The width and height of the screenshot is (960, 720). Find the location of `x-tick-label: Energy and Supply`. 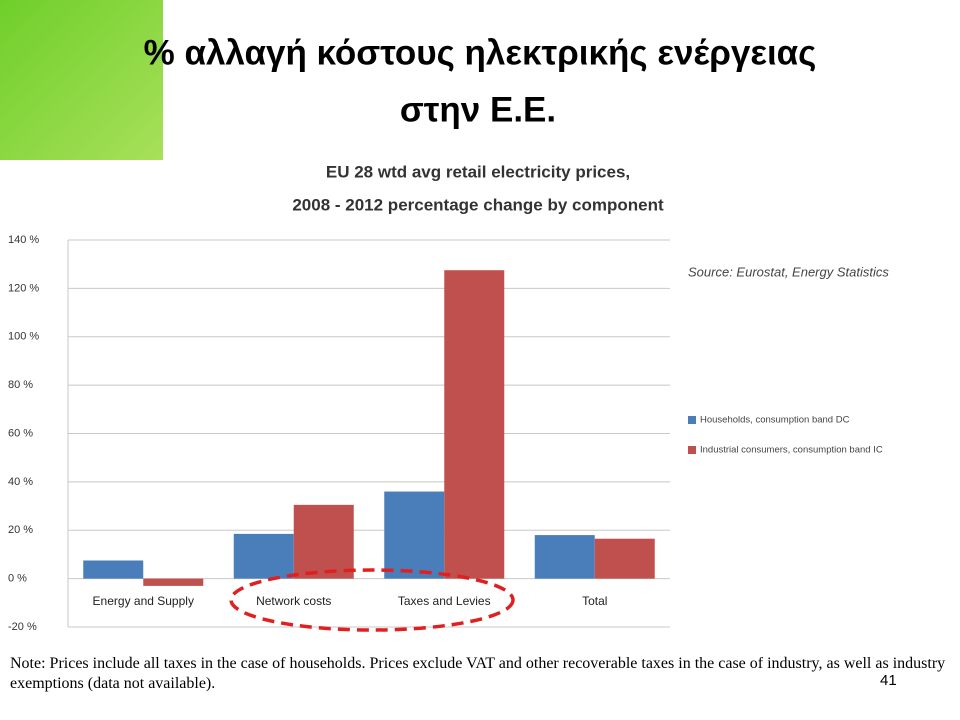

x-tick-label: Energy and Supply is located at coordinates (143, 601).